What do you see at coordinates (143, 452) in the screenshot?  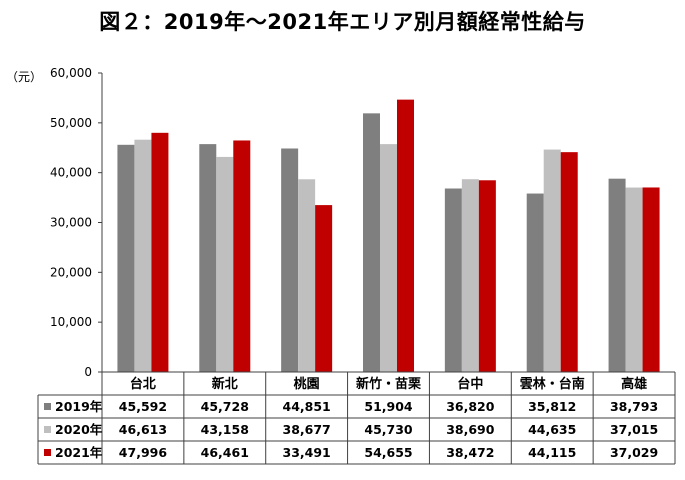 I see `data-label: 47,996` at bounding box center [143, 452].